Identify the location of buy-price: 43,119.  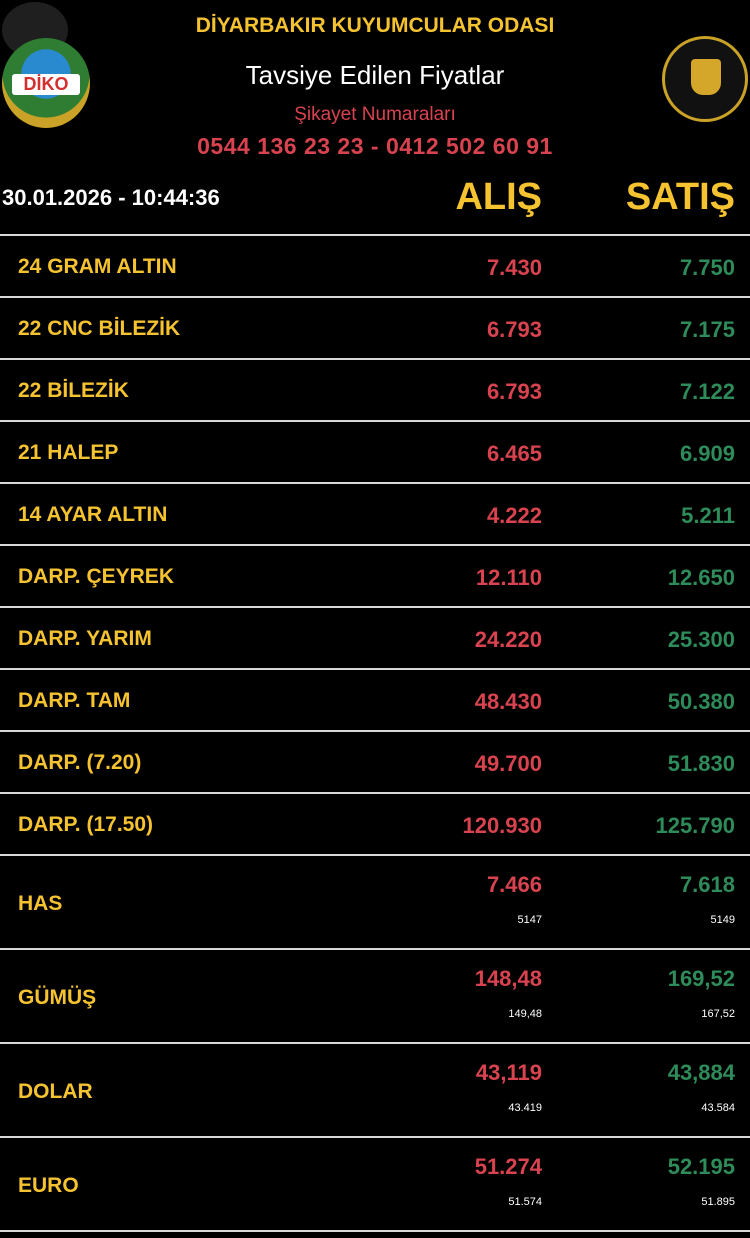
(508, 1072).